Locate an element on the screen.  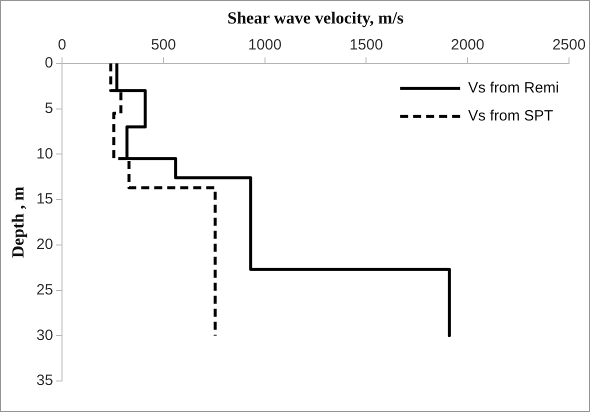
y-tick-label: 5 is located at coordinates (49, 108).